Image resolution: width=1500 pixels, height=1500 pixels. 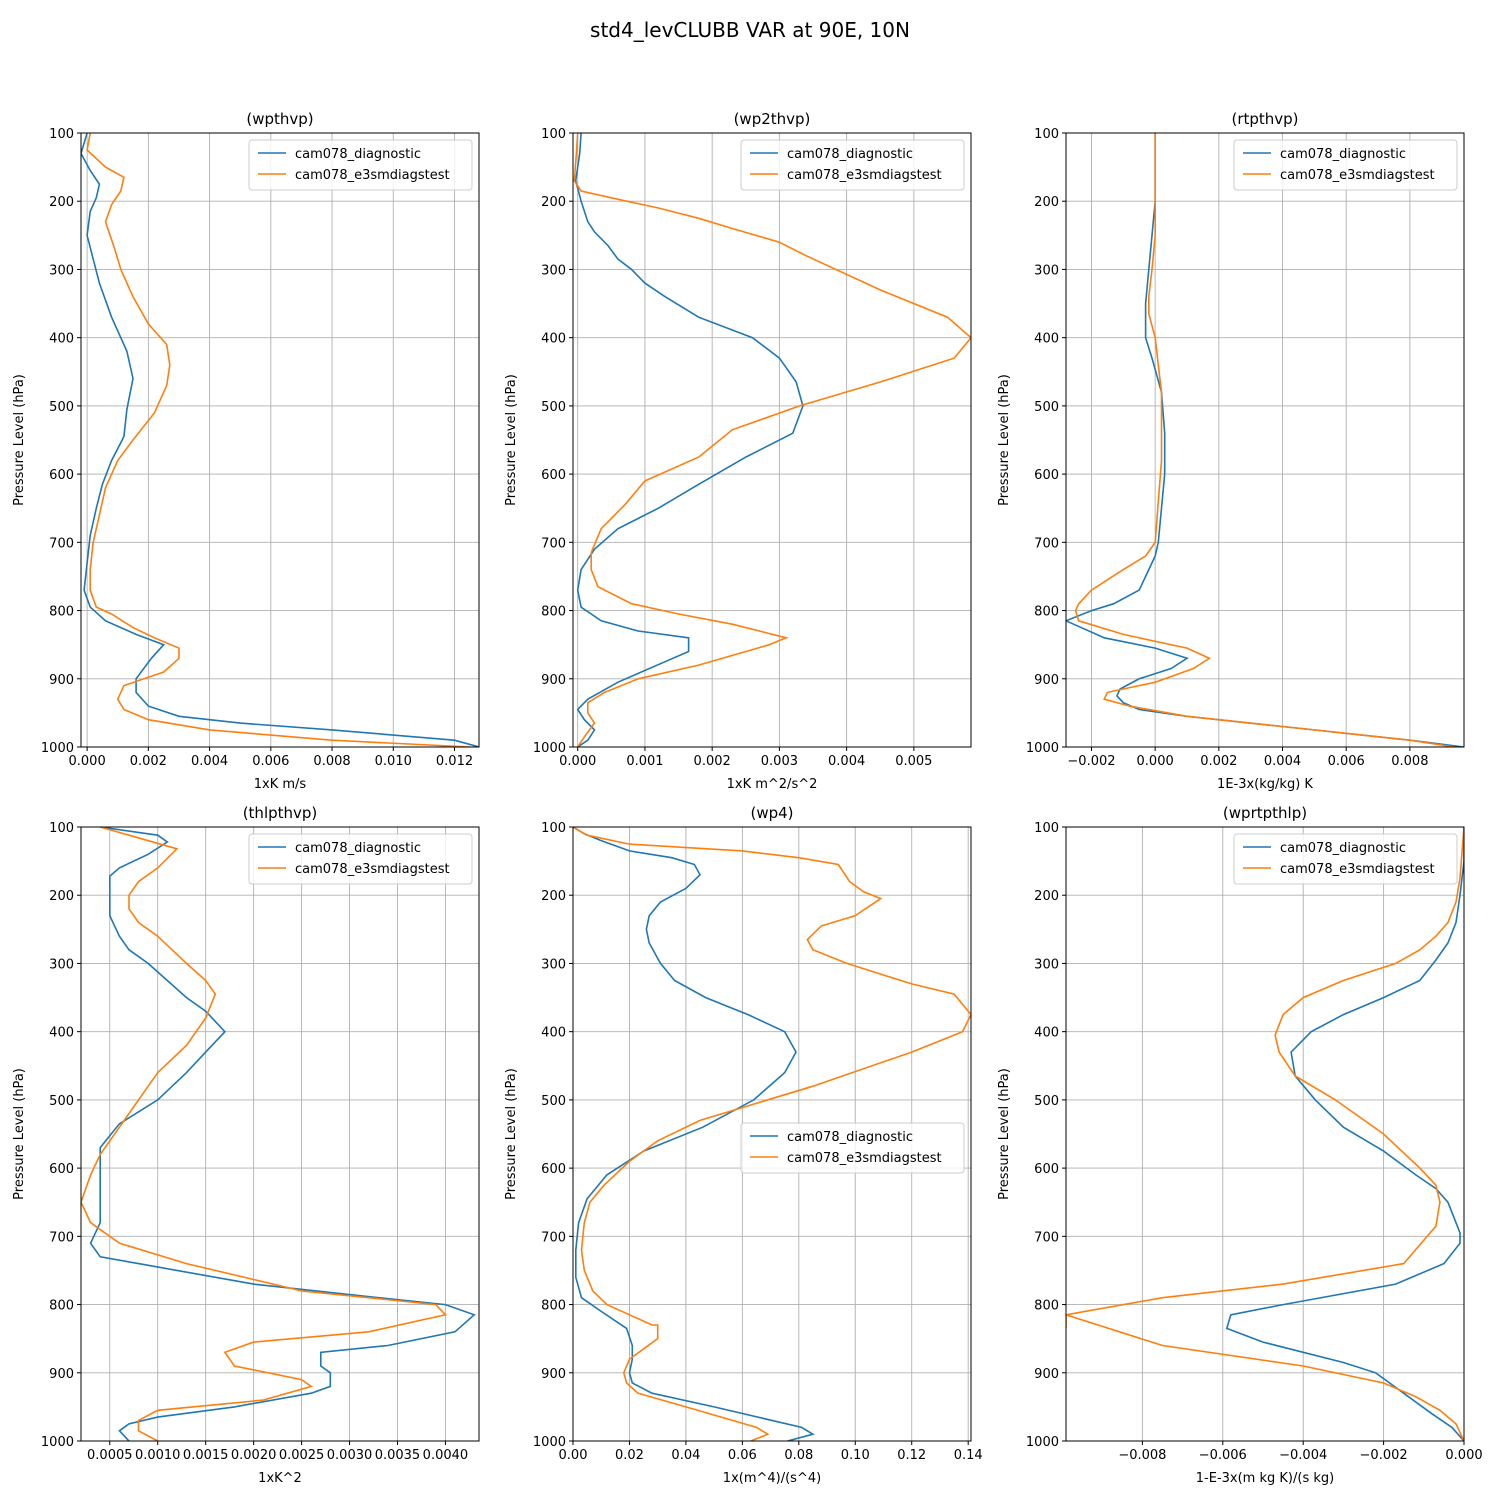 What do you see at coordinates (1264, 119) in the screenshot?
I see `panel-title: (rtpthvp)` at bounding box center [1264, 119].